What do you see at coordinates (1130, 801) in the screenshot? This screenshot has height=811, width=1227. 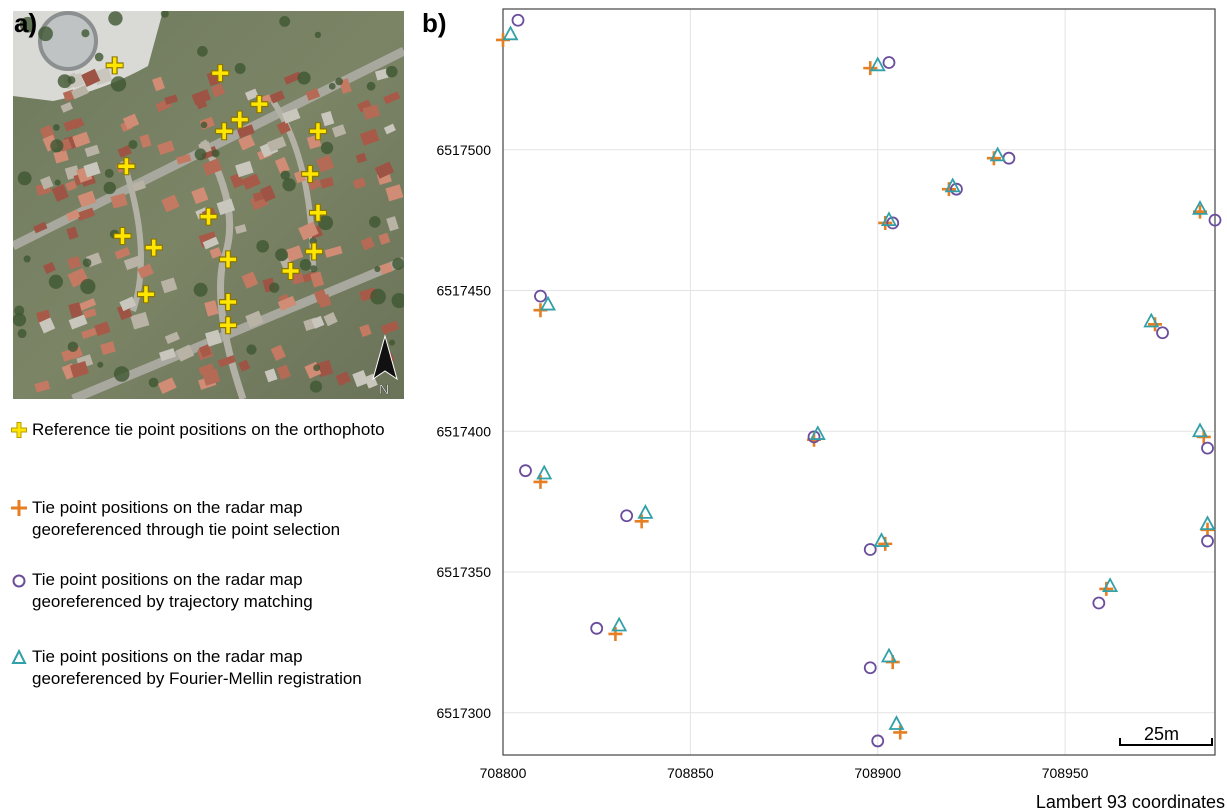 I see `x-axis-label: Lambert 93 coordinates` at bounding box center [1130, 801].